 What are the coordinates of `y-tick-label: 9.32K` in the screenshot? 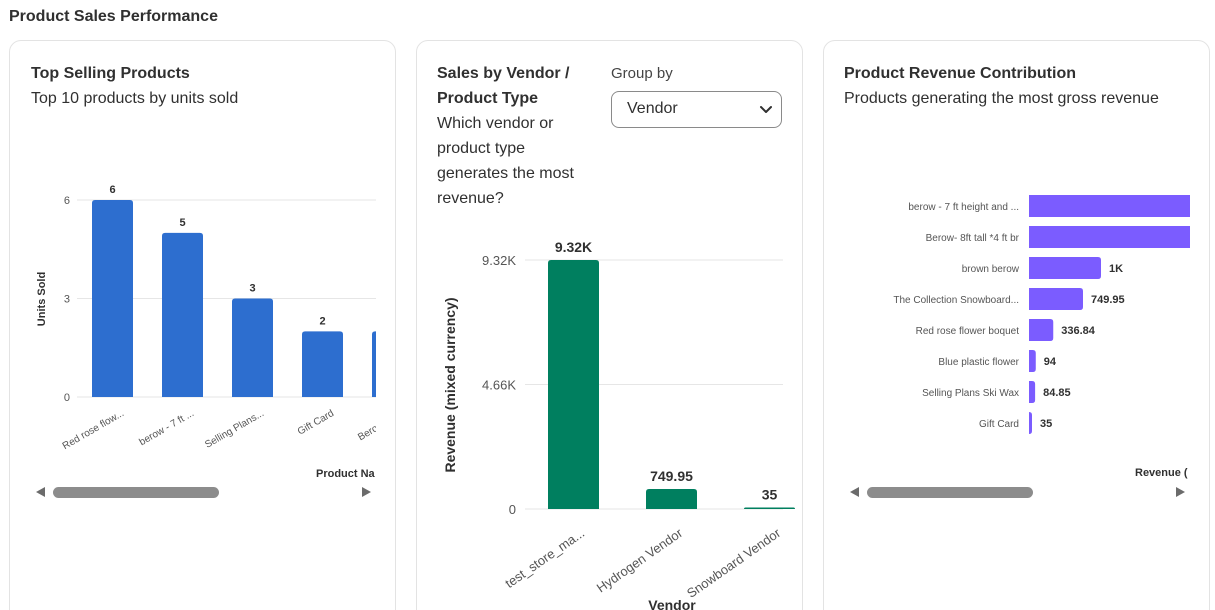 It's located at (499, 260).